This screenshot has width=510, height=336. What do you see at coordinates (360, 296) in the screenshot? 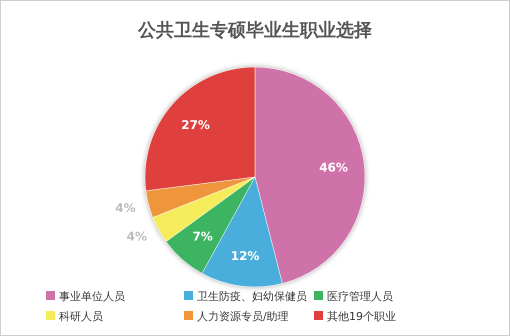
I see `legend-label: 医疗管理人员` at bounding box center [360, 296].